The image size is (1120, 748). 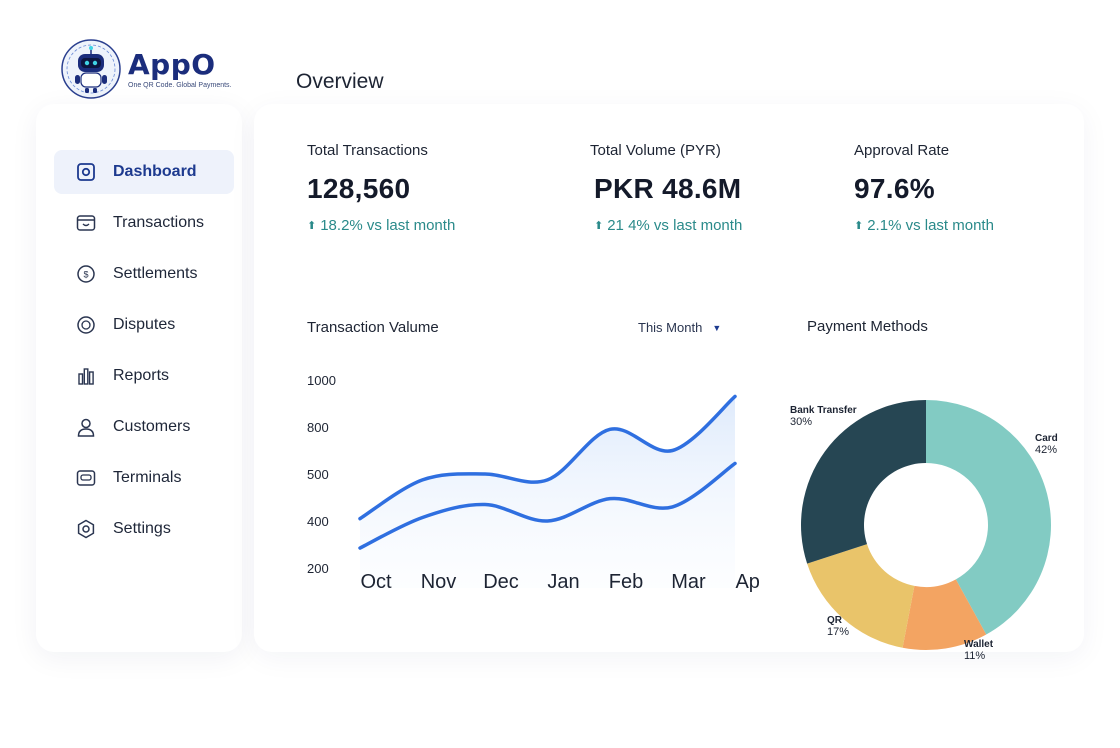 I want to click on x-tick-label: Nov, so click(x=439, y=582).